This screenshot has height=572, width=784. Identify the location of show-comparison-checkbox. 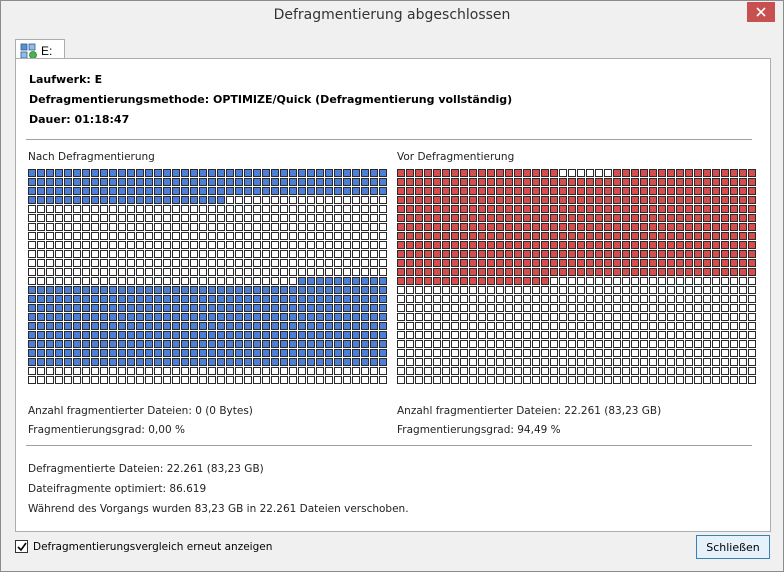
(21, 546).